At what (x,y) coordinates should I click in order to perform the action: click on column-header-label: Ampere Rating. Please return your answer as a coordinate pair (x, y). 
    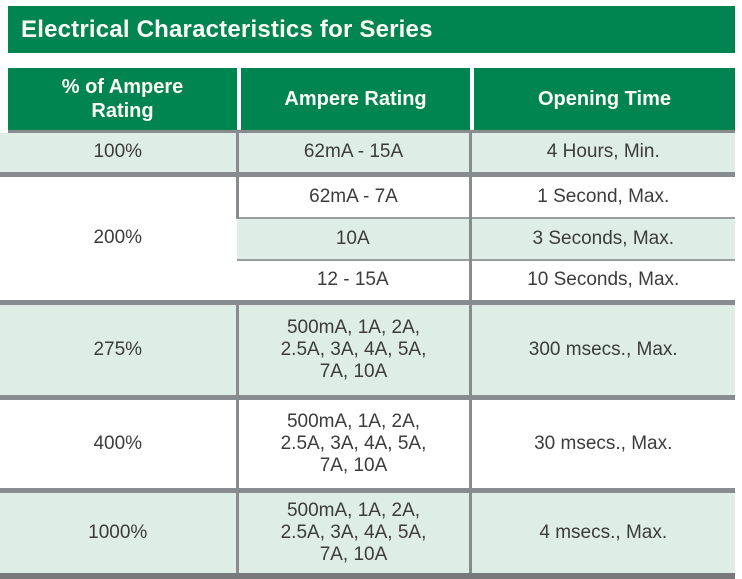
    Looking at the image, I should click on (355, 99).